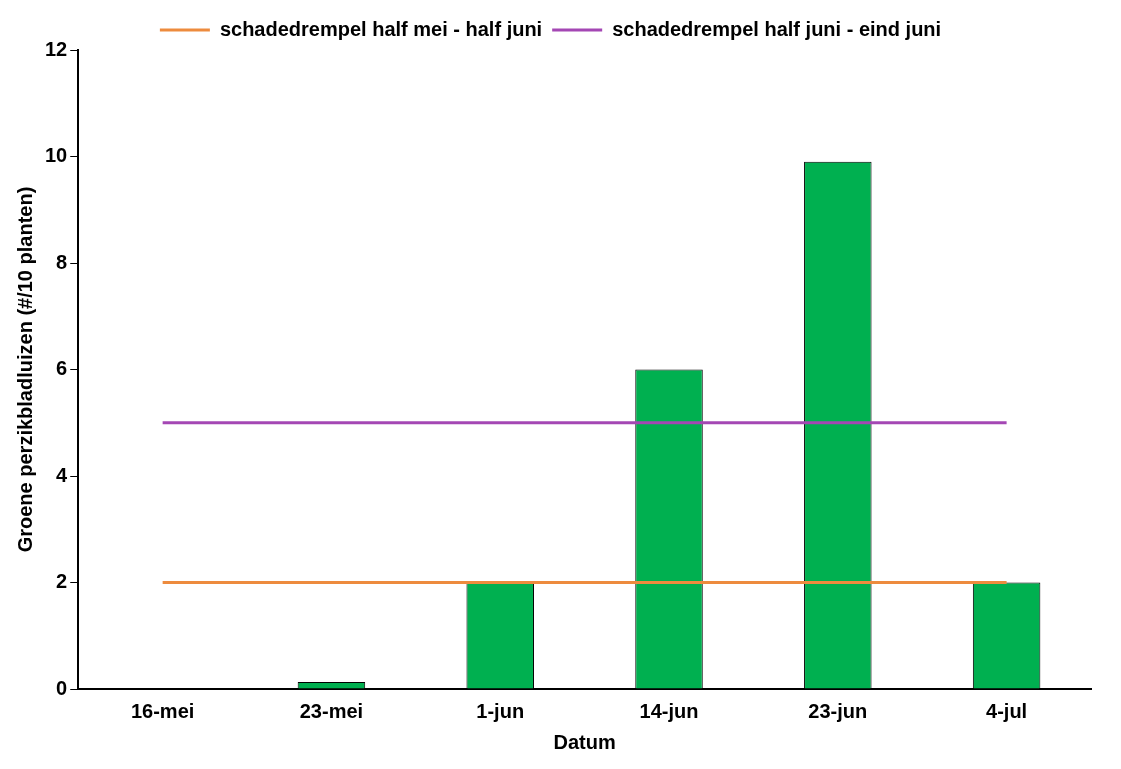 The image size is (1121, 769). What do you see at coordinates (584, 741) in the screenshot?
I see `x-axis-title: Datum` at bounding box center [584, 741].